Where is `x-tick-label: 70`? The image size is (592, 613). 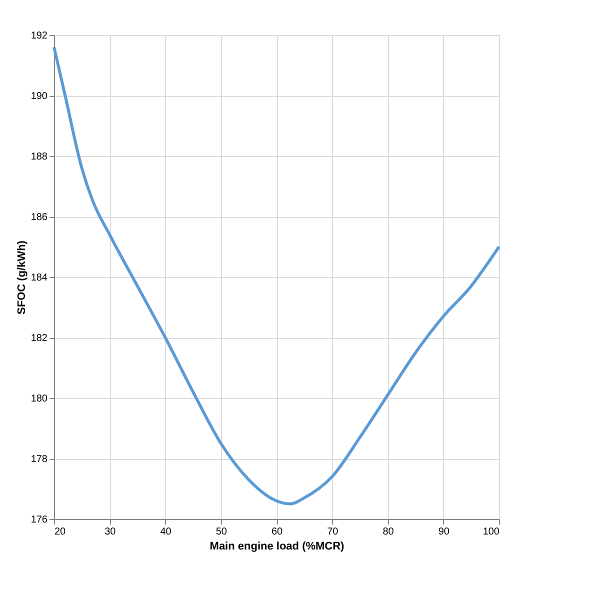
x-tick-label: 70 is located at coordinates (333, 532).